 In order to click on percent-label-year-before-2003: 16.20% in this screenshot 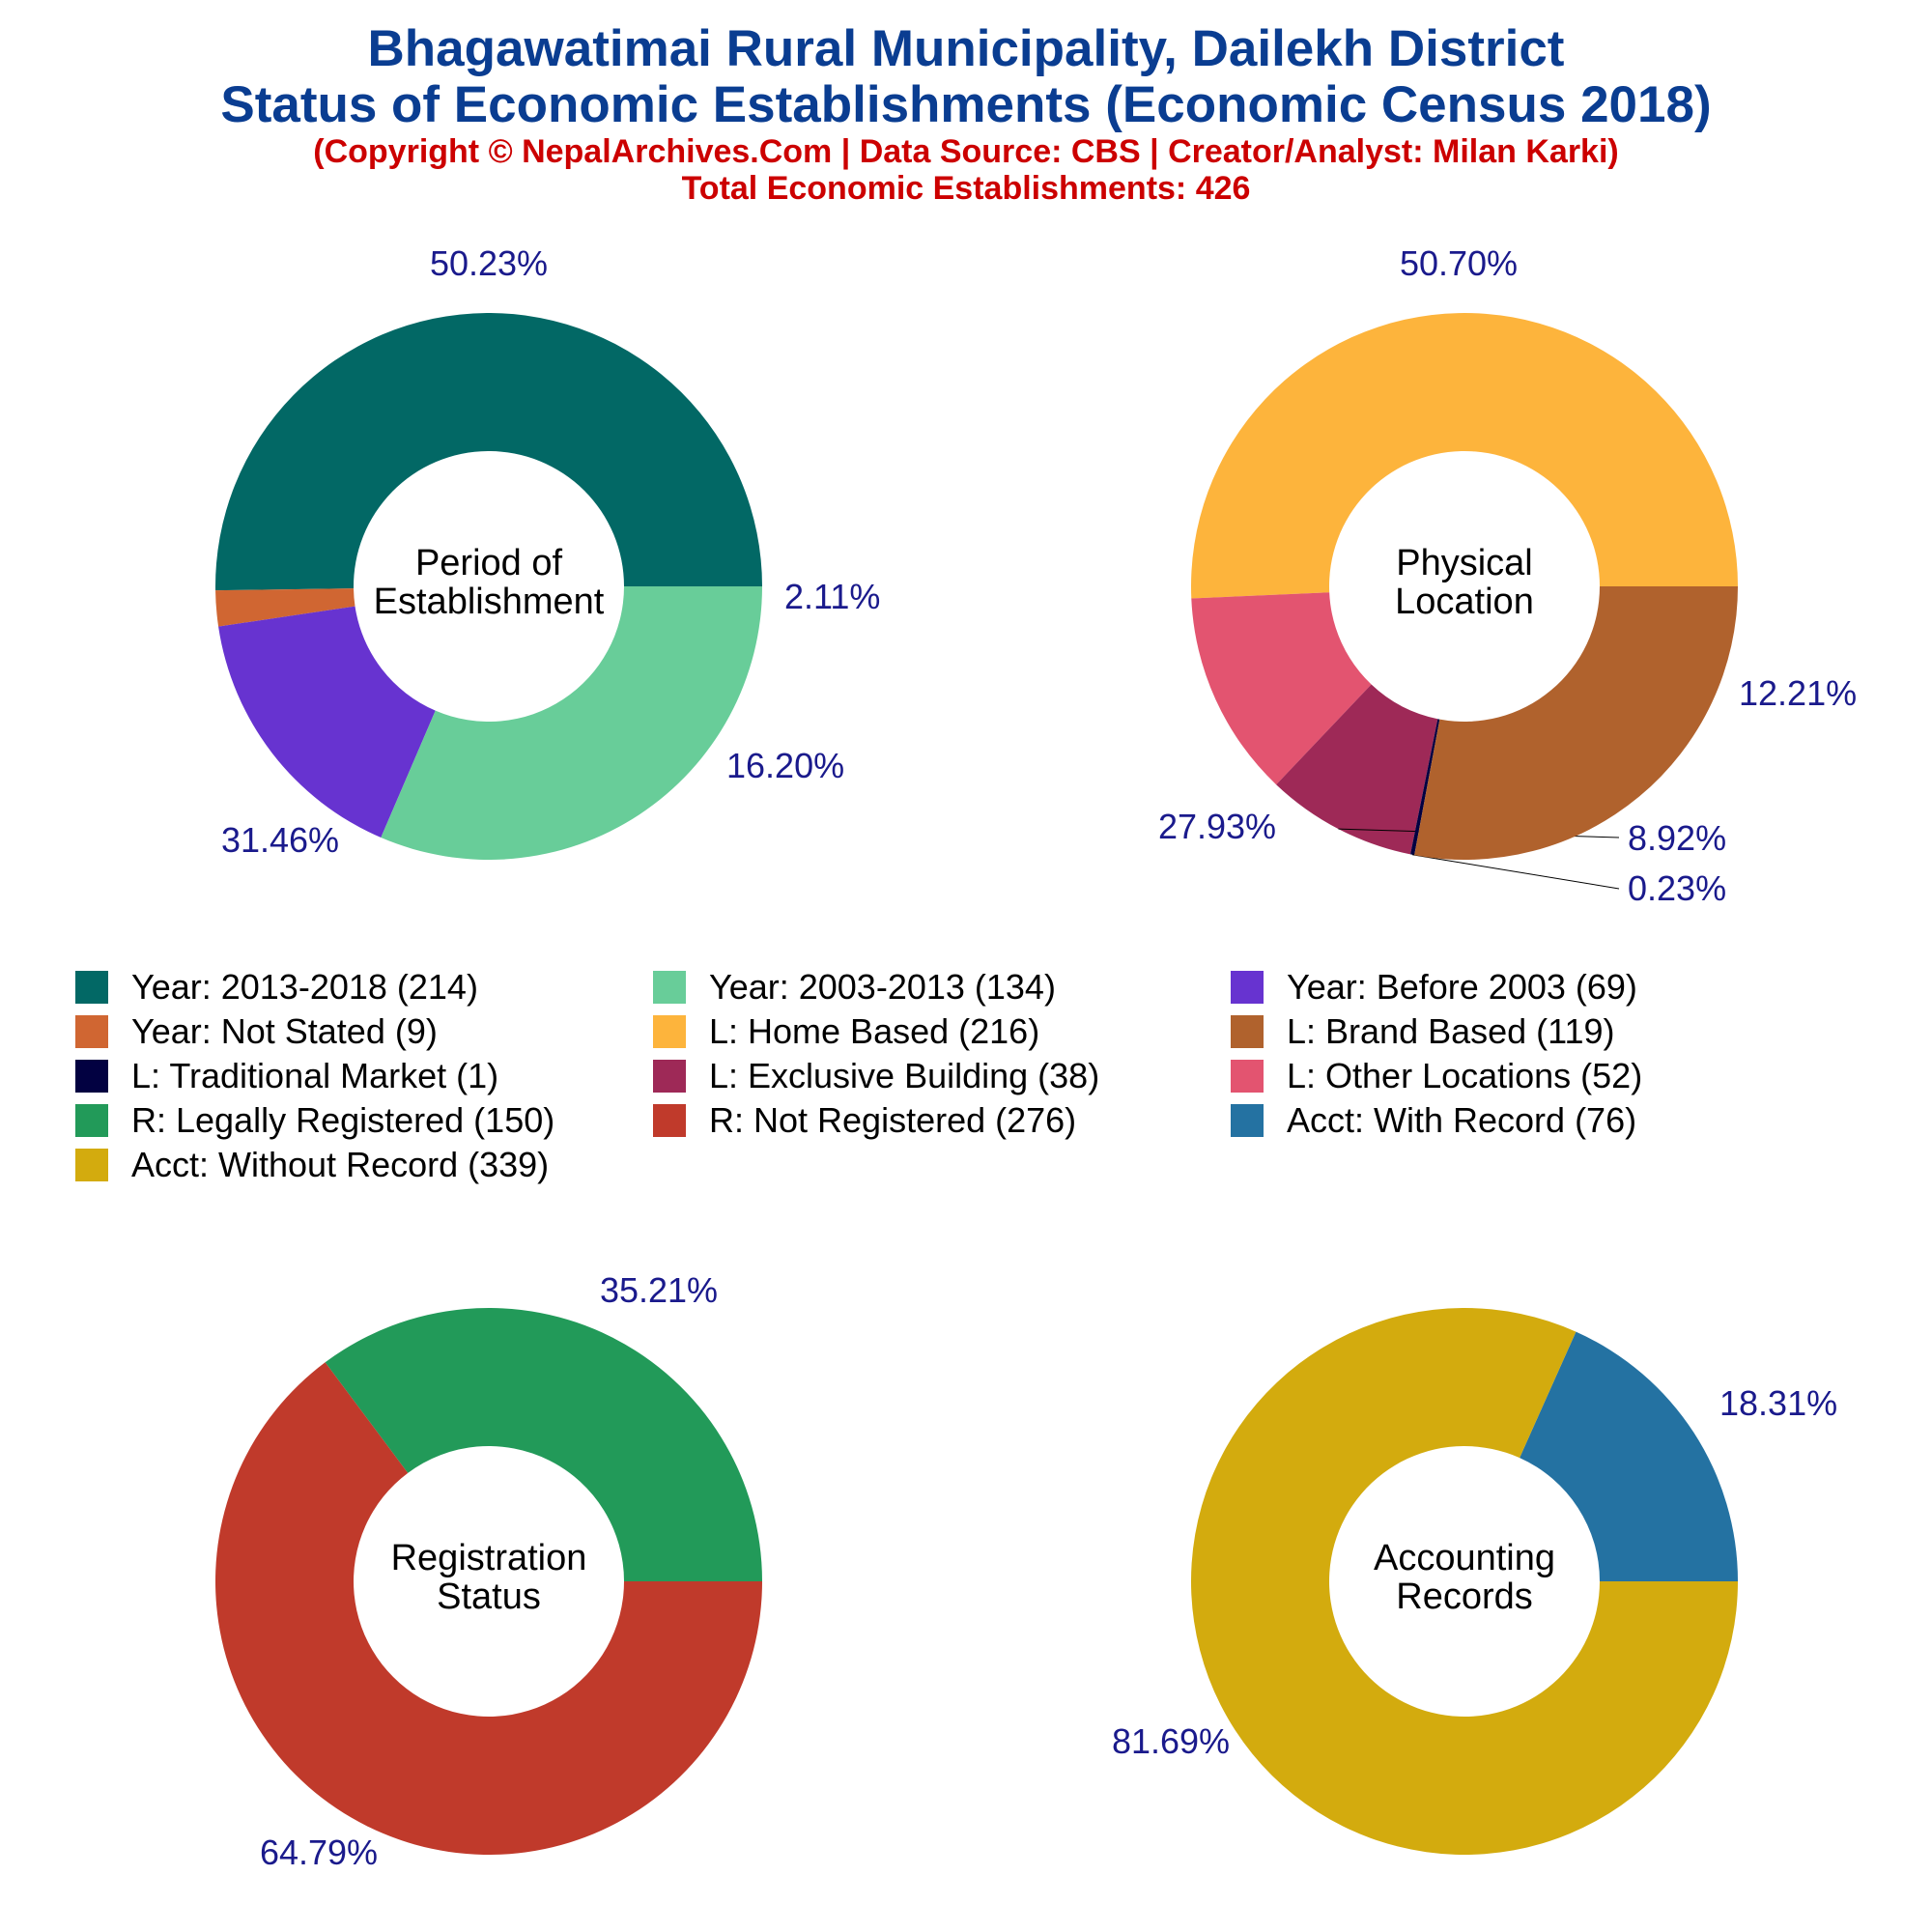, I will do `click(785, 765)`.